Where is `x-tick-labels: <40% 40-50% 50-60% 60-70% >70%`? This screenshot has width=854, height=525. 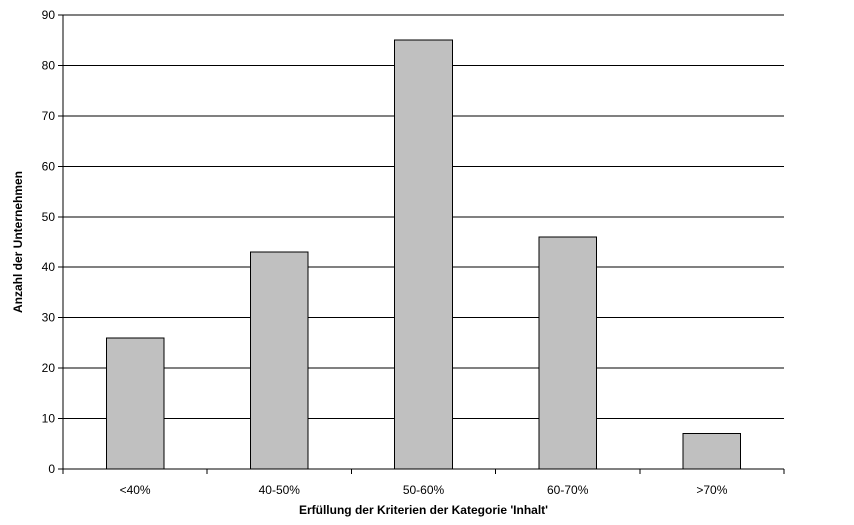 x-tick-labels: <40% 40-50% 50-60% 60-70% >70% is located at coordinates (424, 490).